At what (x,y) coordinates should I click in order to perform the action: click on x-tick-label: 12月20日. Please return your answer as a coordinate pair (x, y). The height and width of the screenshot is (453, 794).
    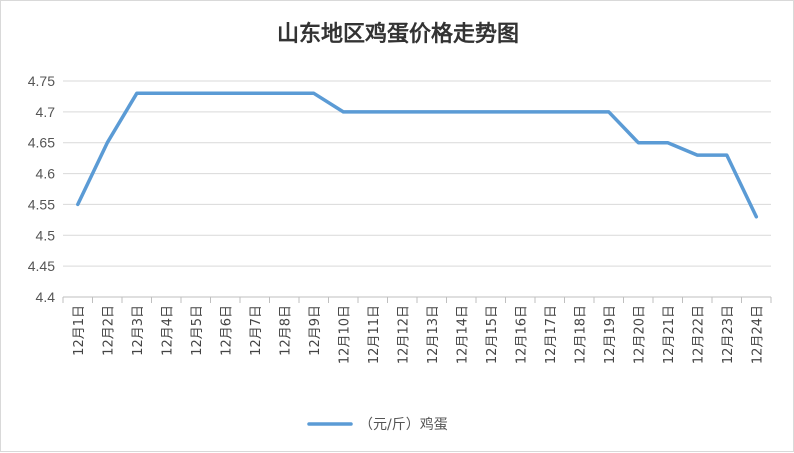
    Looking at the image, I should click on (639, 334).